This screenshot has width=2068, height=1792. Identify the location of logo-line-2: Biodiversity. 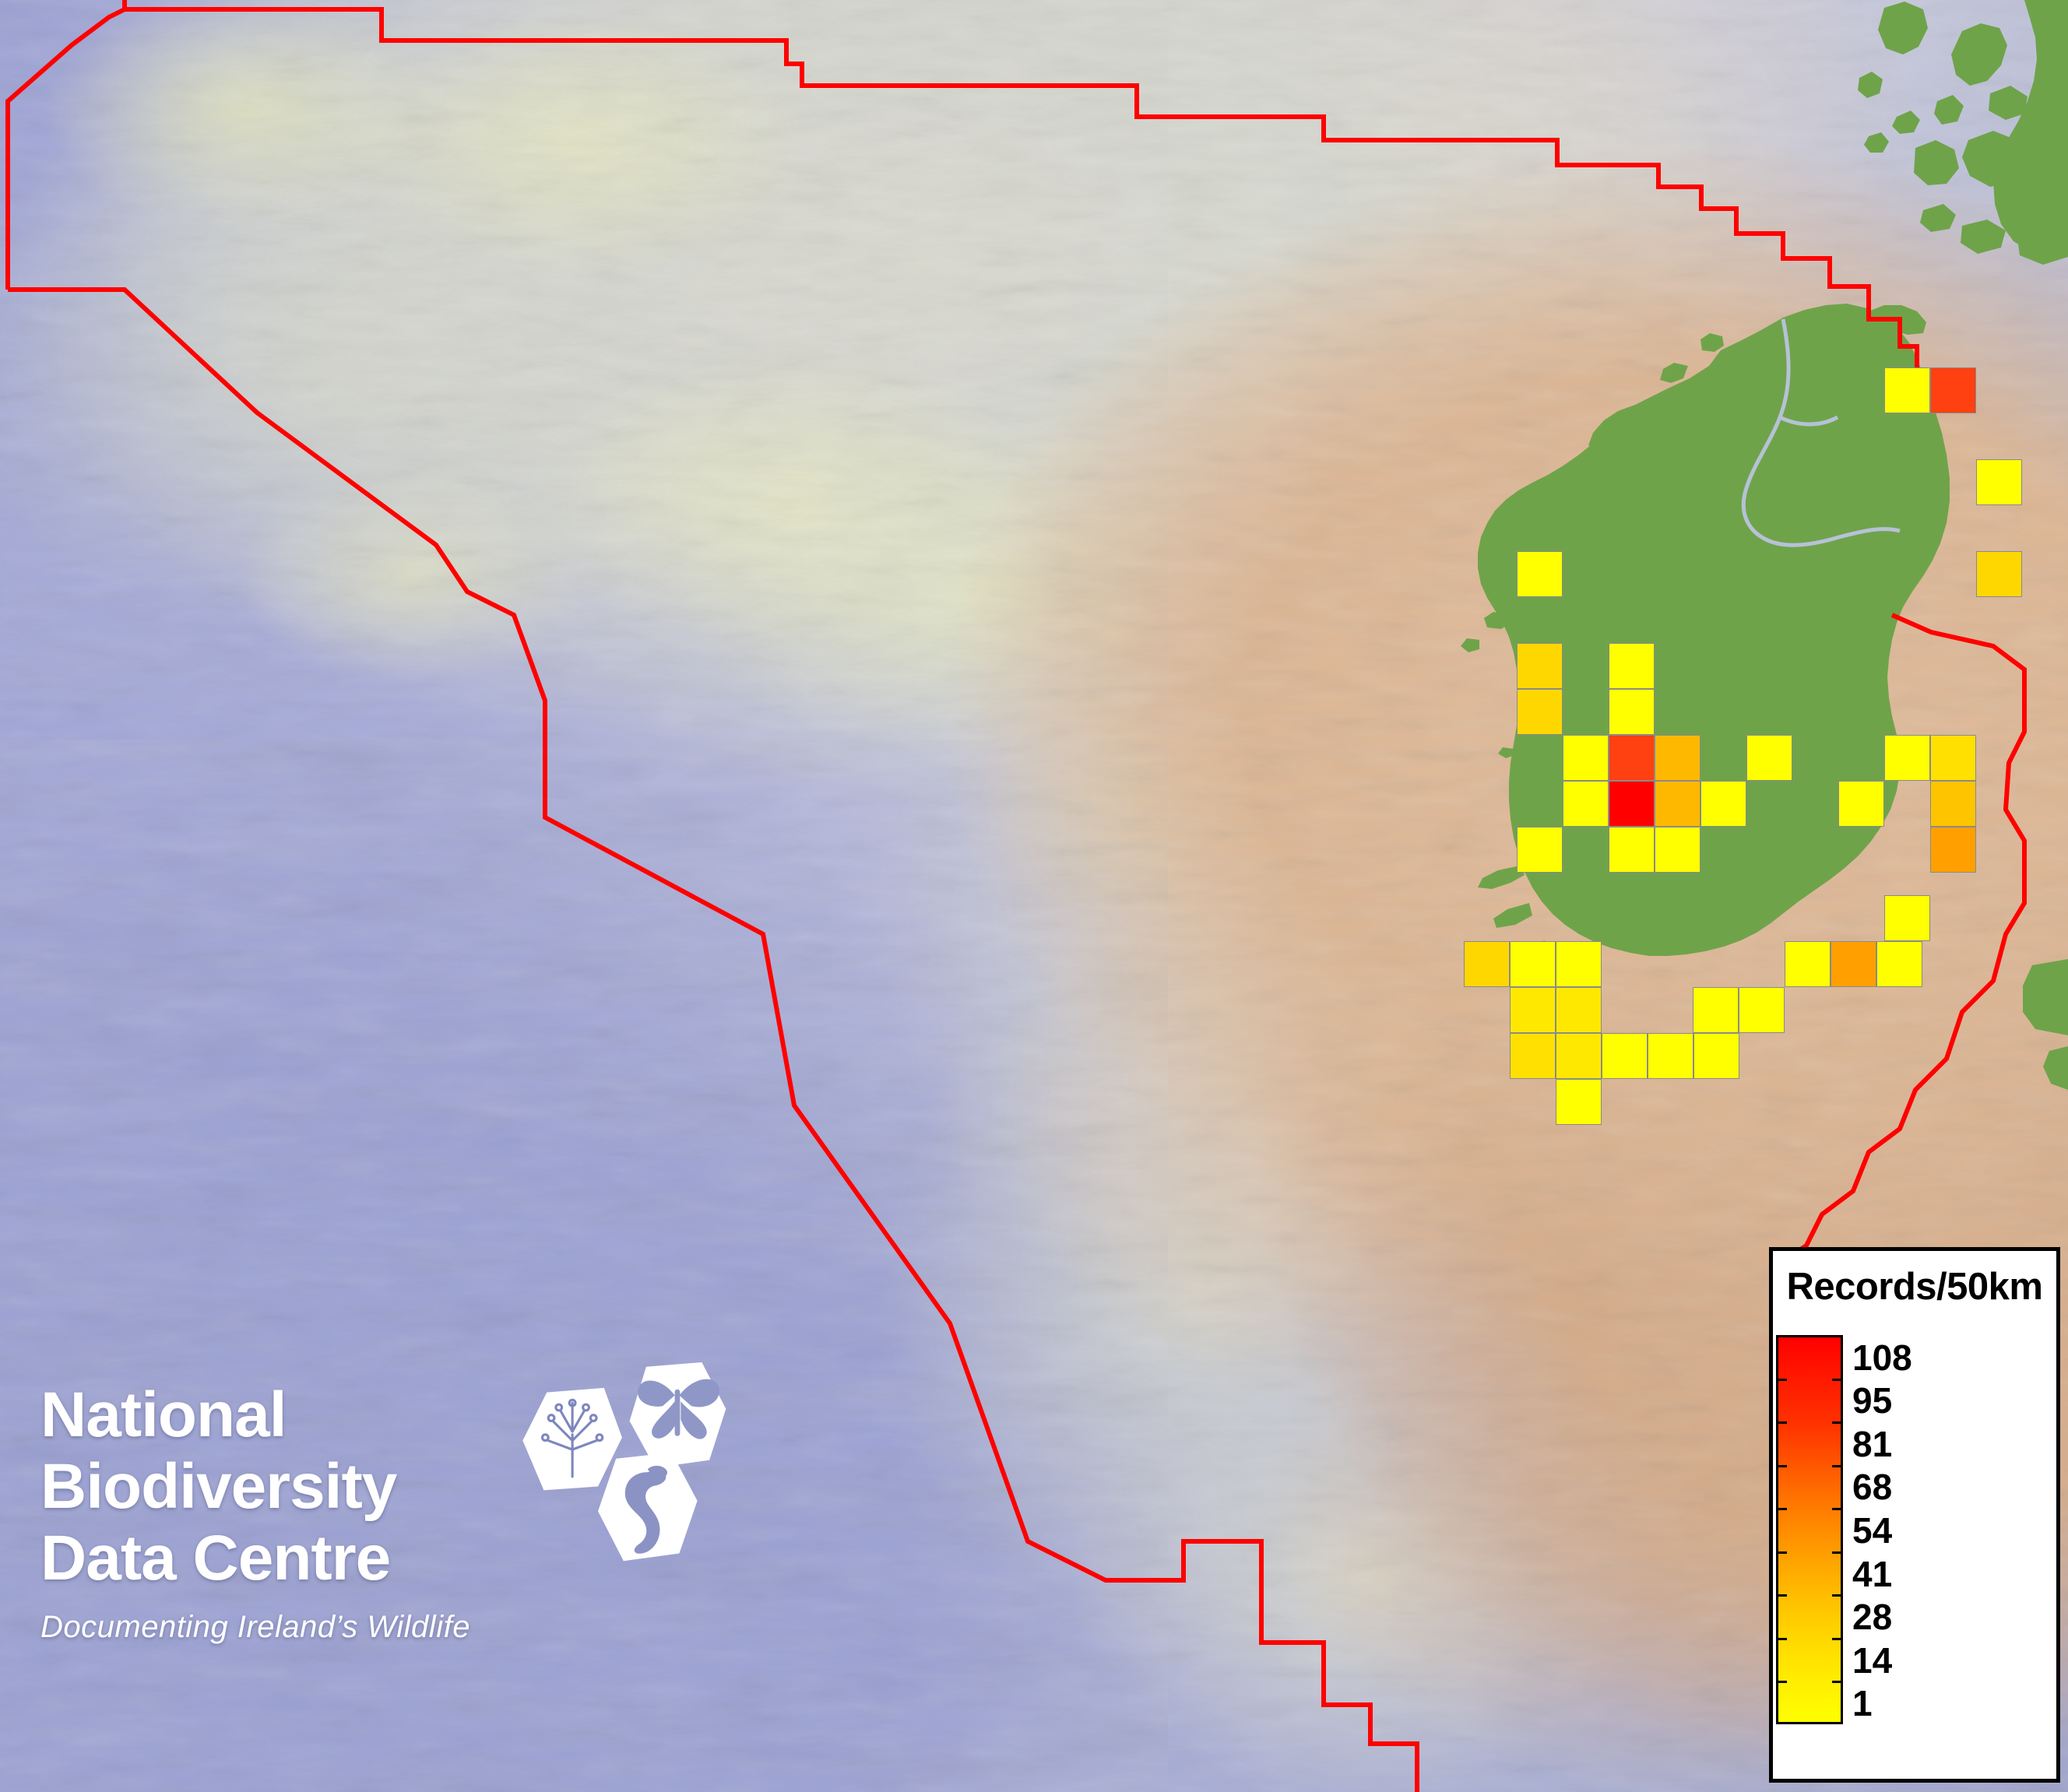
(219, 1486).